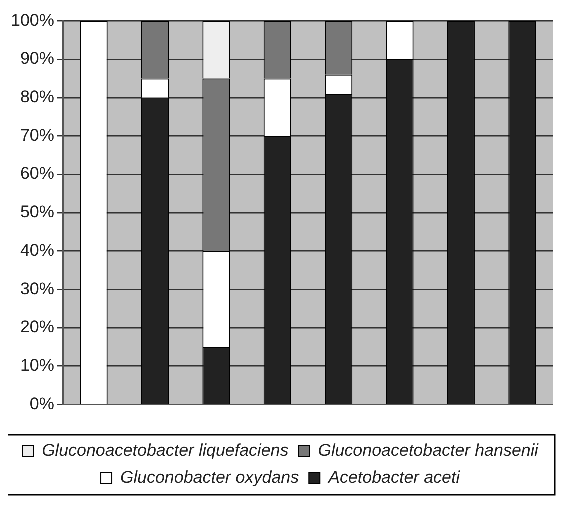 Image resolution: width=565 pixels, height=505 pixels. Describe the element at coordinates (166, 450) in the screenshot. I see `legend-label: Gluconoacetobacter liquefaciens` at that location.